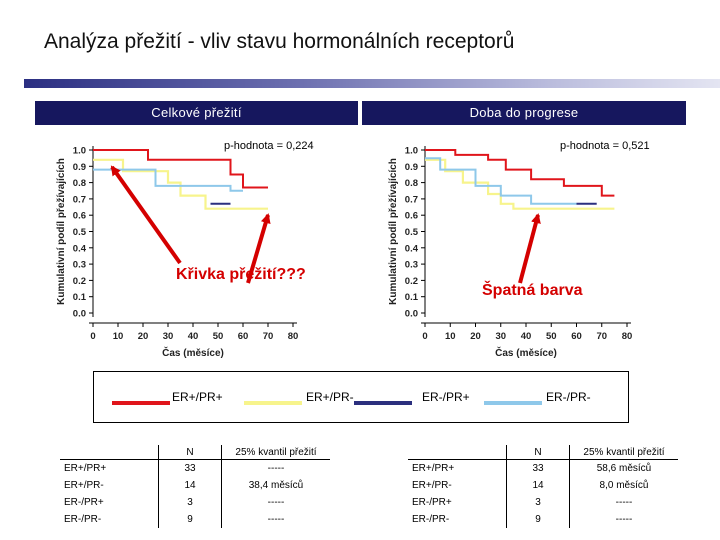 The width and height of the screenshot is (720, 540). I want to click on legend-label: ER+/PR+, so click(197, 397).